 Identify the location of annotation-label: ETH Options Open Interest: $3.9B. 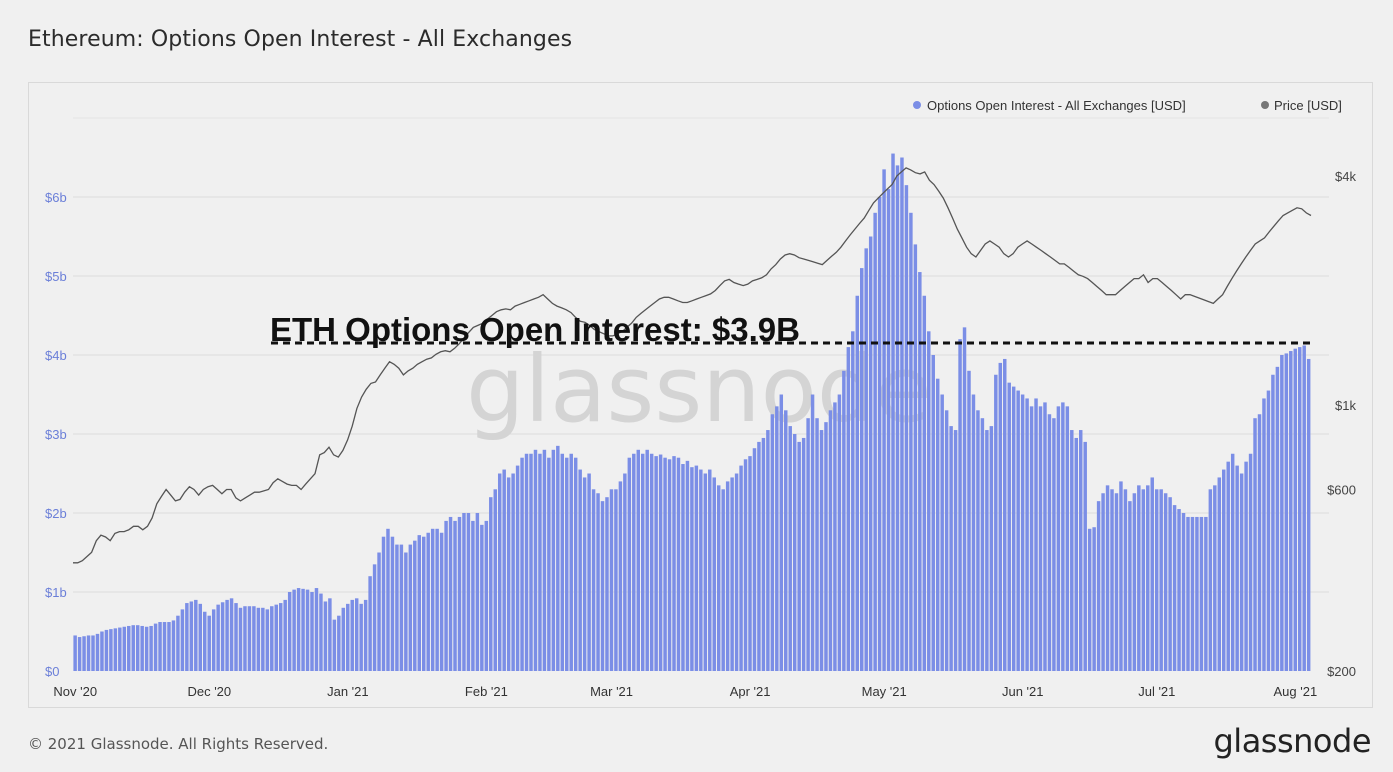
(535, 329).